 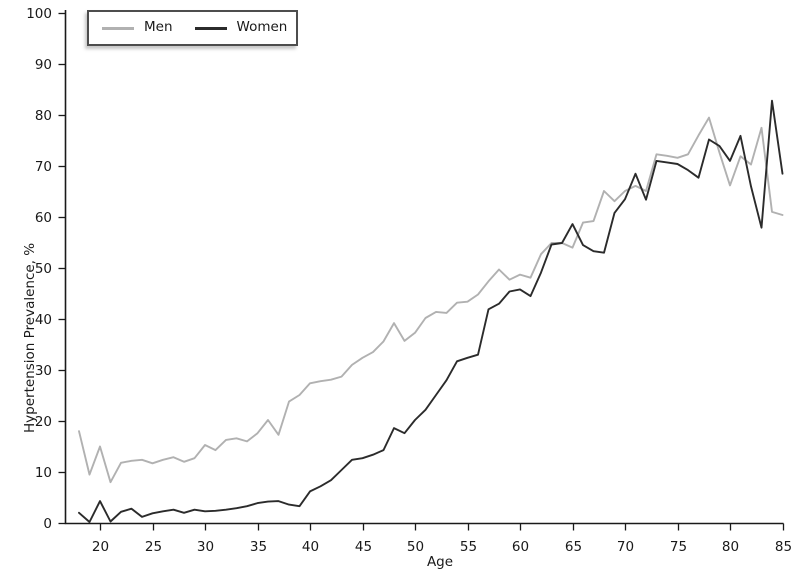 I want to click on x-axis-title: Age, so click(x=440, y=562).